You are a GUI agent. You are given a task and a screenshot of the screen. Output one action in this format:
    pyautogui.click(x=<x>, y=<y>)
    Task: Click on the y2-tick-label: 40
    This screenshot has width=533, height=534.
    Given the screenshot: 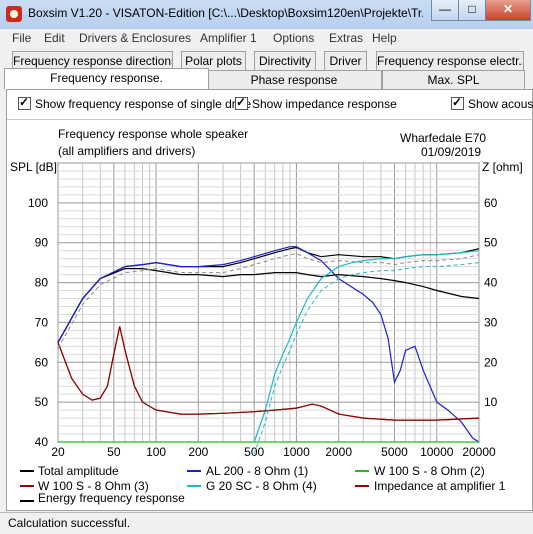 What is the action you would take?
    pyautogui.click(x=491, y=283)
    